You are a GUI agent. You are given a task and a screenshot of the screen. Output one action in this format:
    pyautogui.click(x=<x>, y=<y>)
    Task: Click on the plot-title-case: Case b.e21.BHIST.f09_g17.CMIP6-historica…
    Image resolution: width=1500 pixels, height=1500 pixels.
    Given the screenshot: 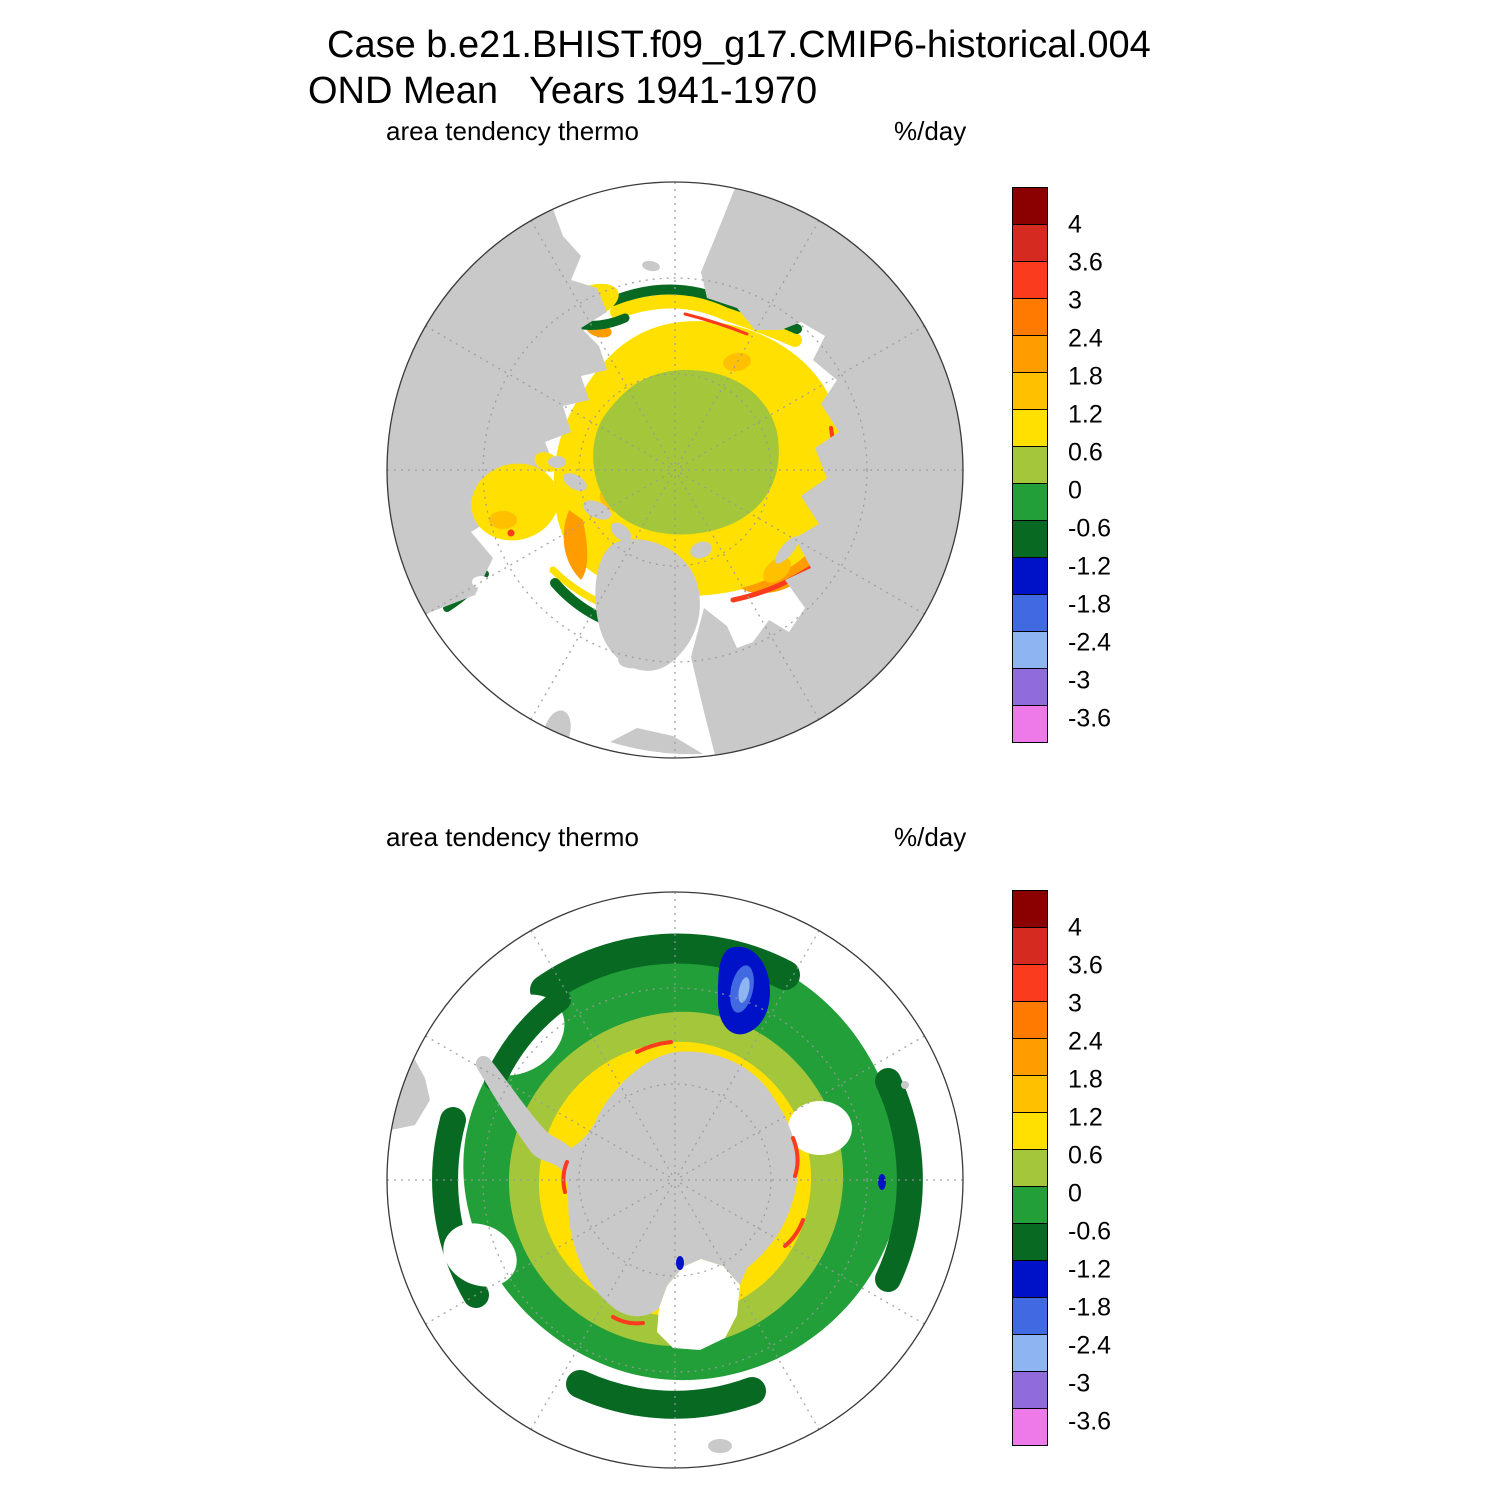 What is the action you would take?
    pyautogui.click(x=739, y=45)
    